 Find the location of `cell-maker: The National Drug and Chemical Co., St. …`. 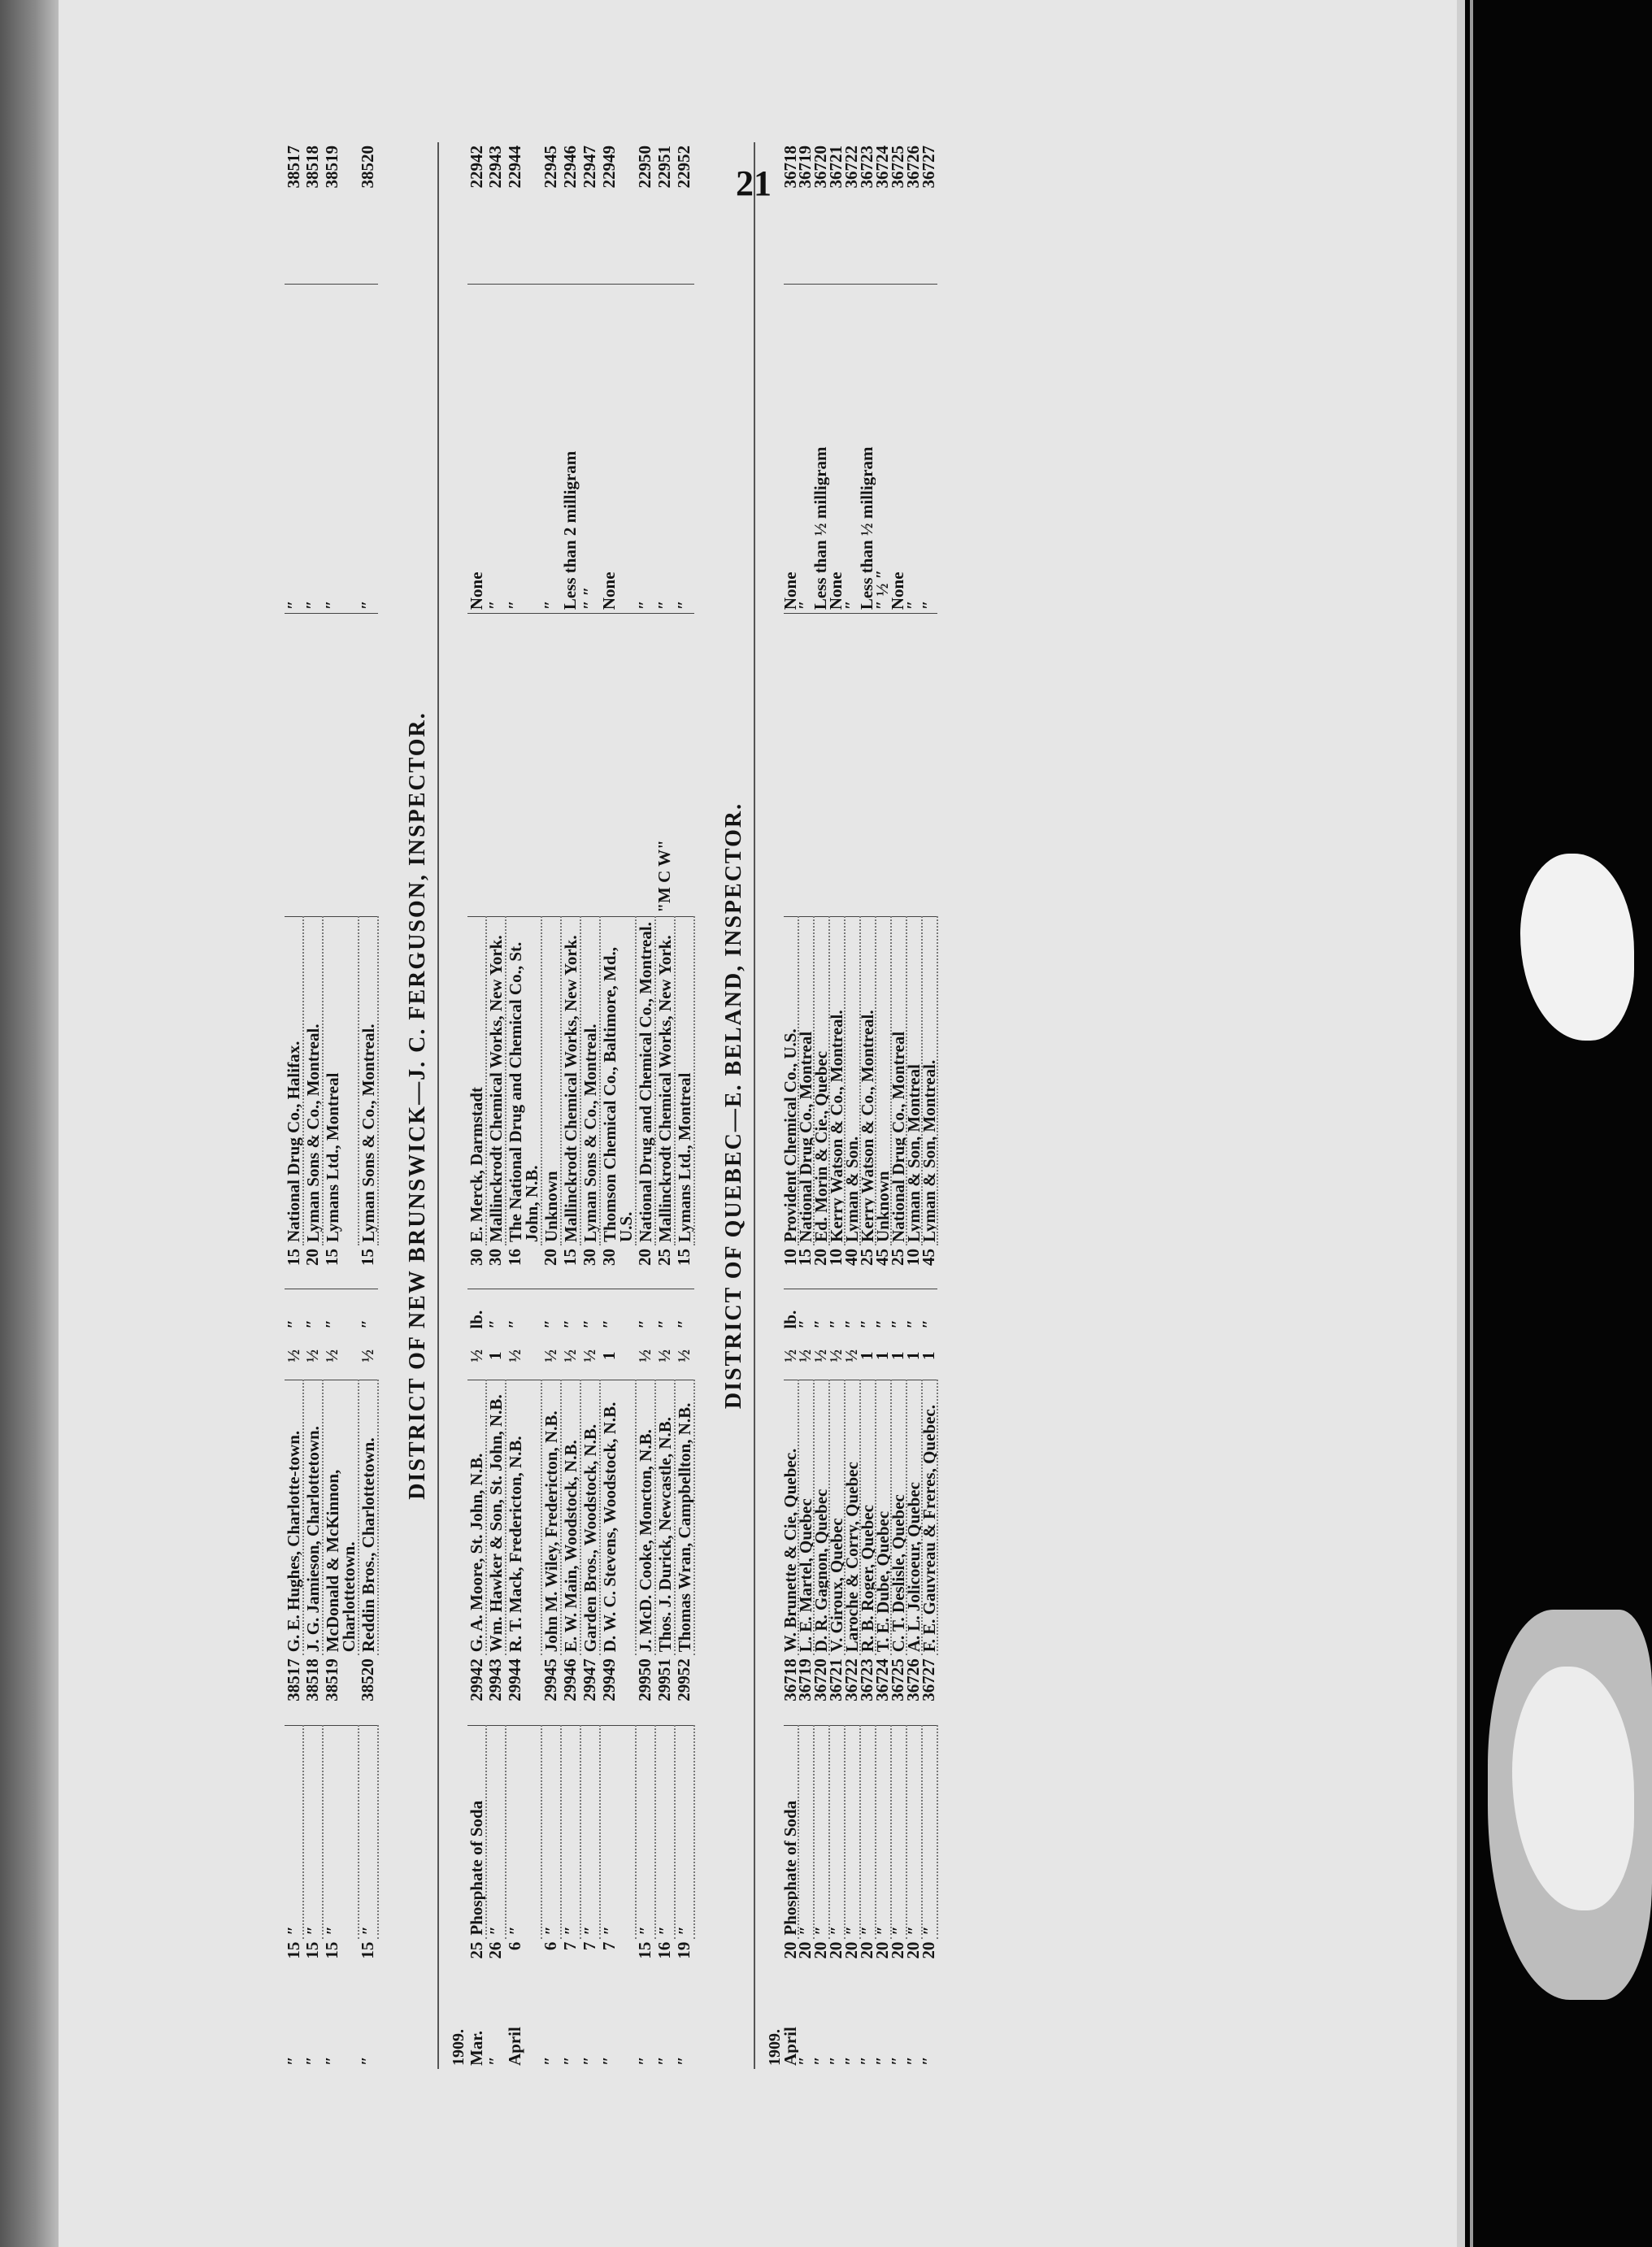

cell-maker: The National Drug and Chemical Co., St. … is located at coordinates (523, 1080).